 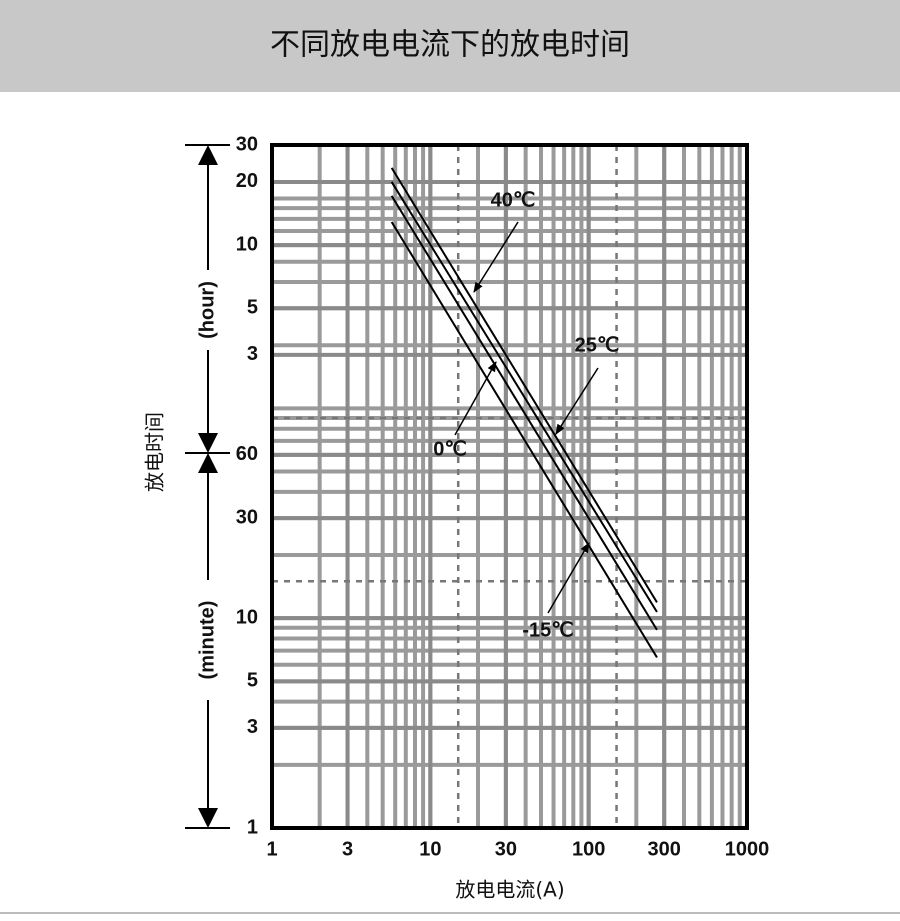 What do you see at coordinates (547, 630) in the screenshot?
I see `series-label: -15℃` at bounding box center [547, 630].